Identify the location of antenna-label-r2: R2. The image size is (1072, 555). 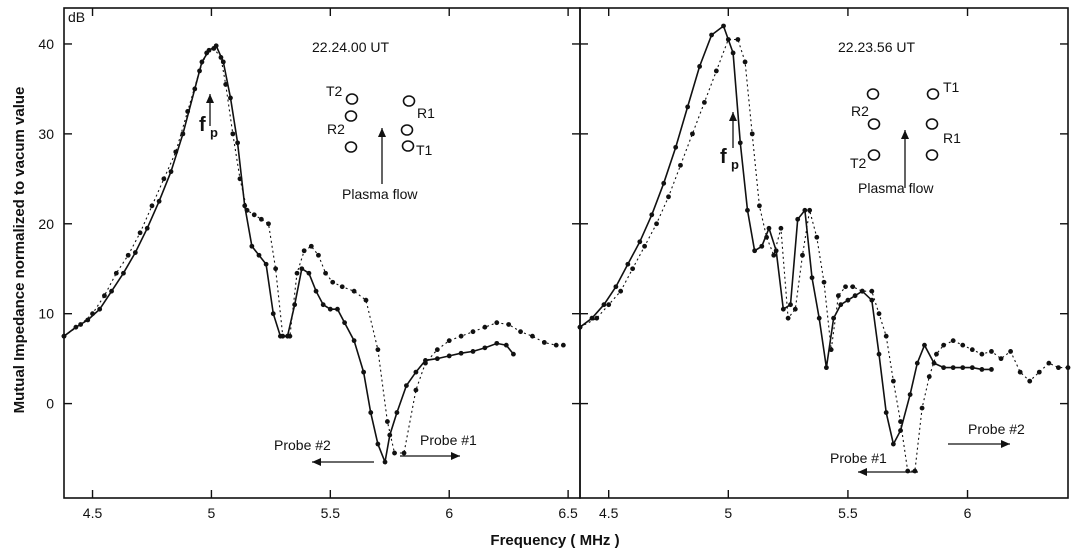
(336, 129).